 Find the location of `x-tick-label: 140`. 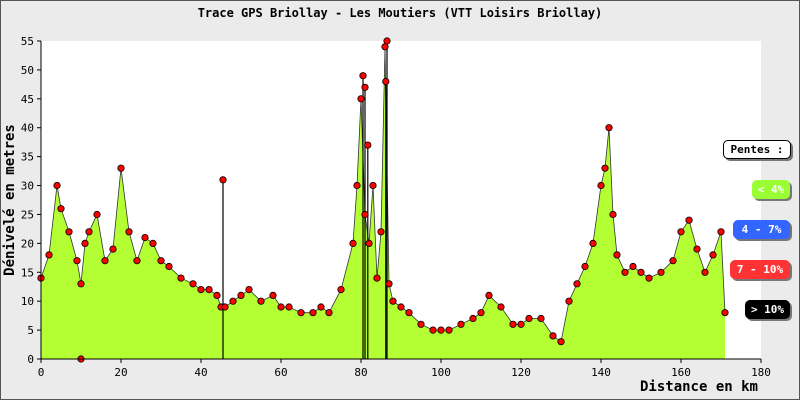

x-tick-label: 140 is located at coordinates (601, 372).